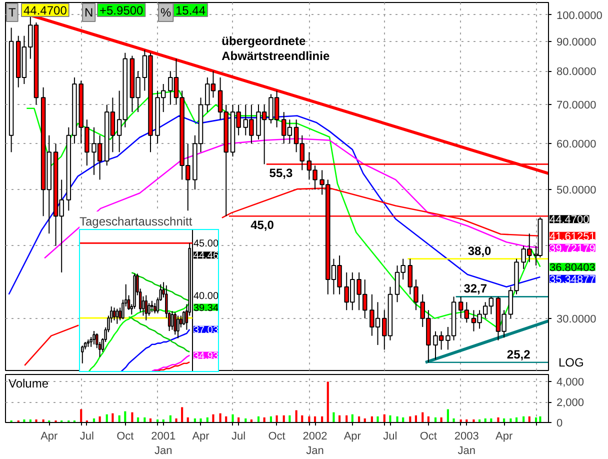  Describe the element at coordinates (206, 356) in the screenshot. I see `data-label: 34.93` at that location.